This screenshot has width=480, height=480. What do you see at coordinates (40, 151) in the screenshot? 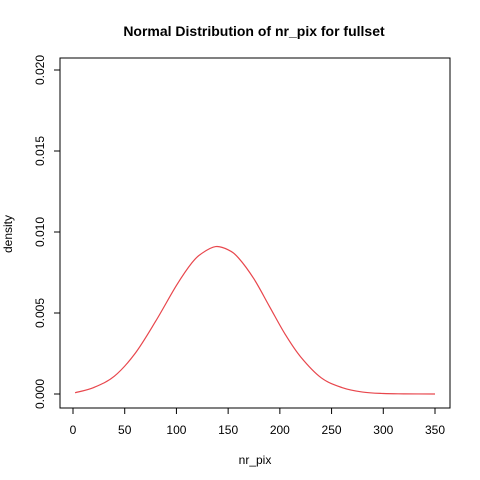
I see `y-tick-label: 0.015` at bounding box center [40, 151].